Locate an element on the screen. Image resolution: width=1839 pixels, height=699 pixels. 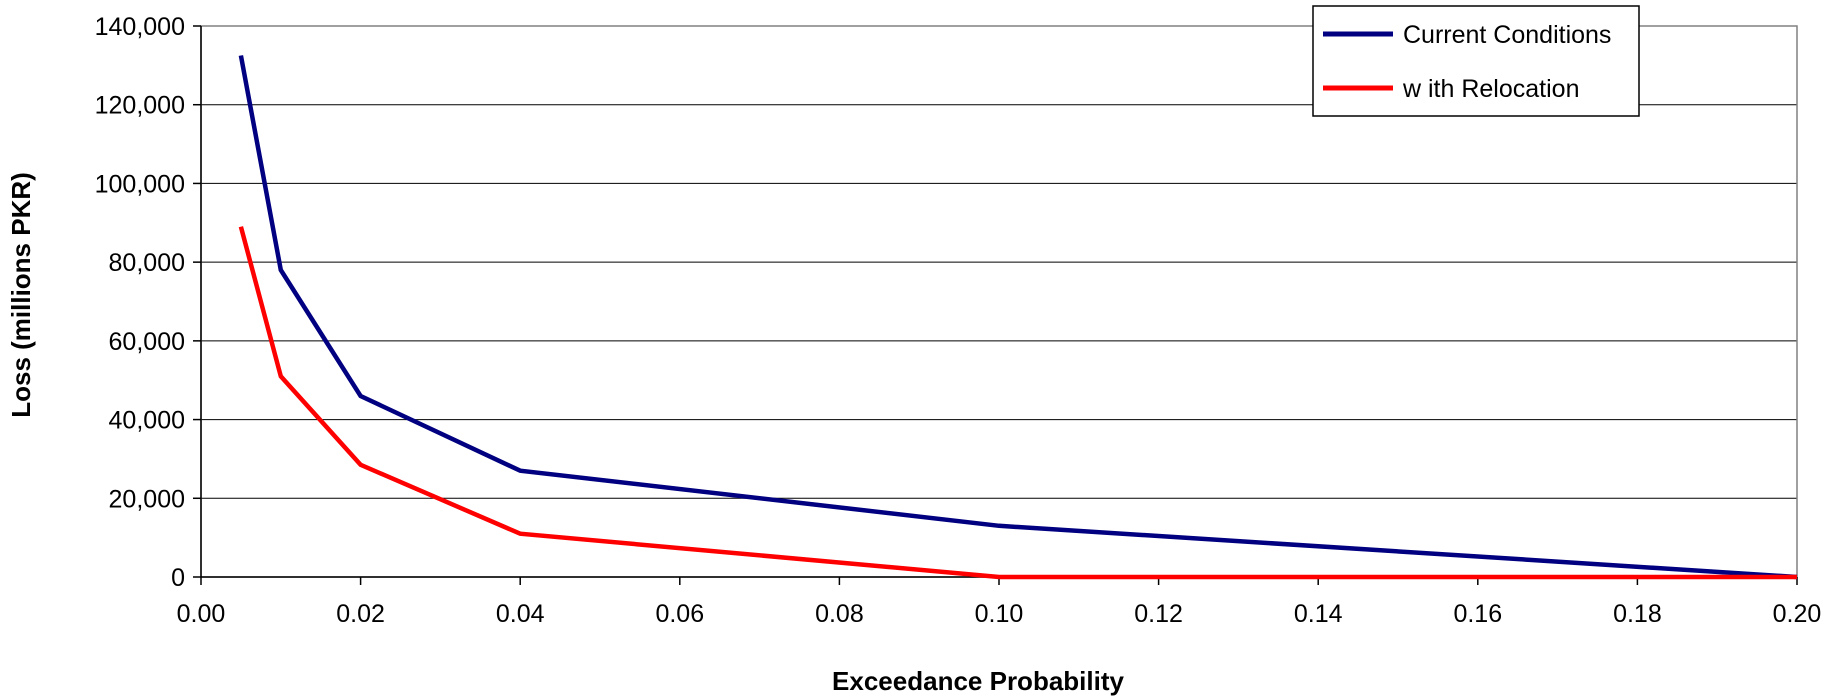
x-tick-label: 0.20 is located at coordinates (1797, 614).